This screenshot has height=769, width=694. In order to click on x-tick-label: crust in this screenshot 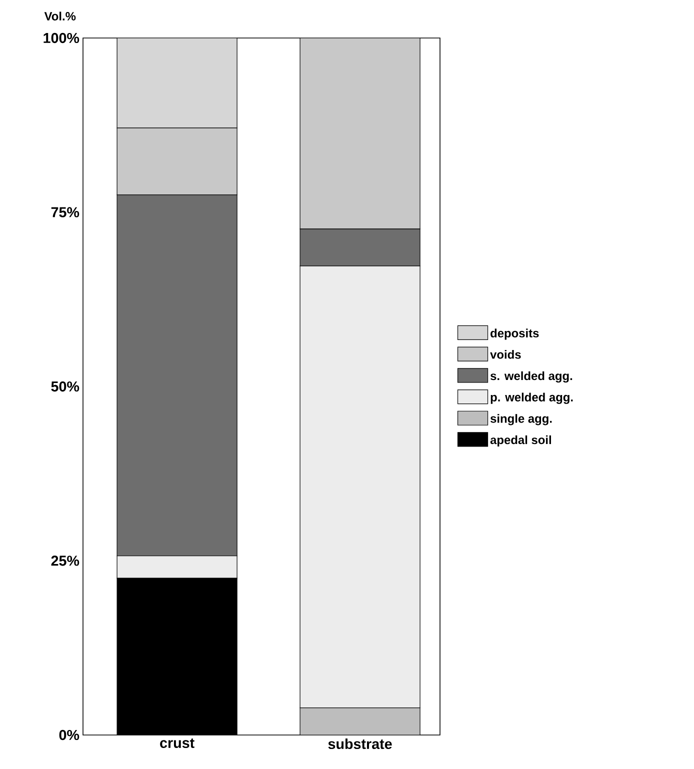, I will do `click(177, 743)`.